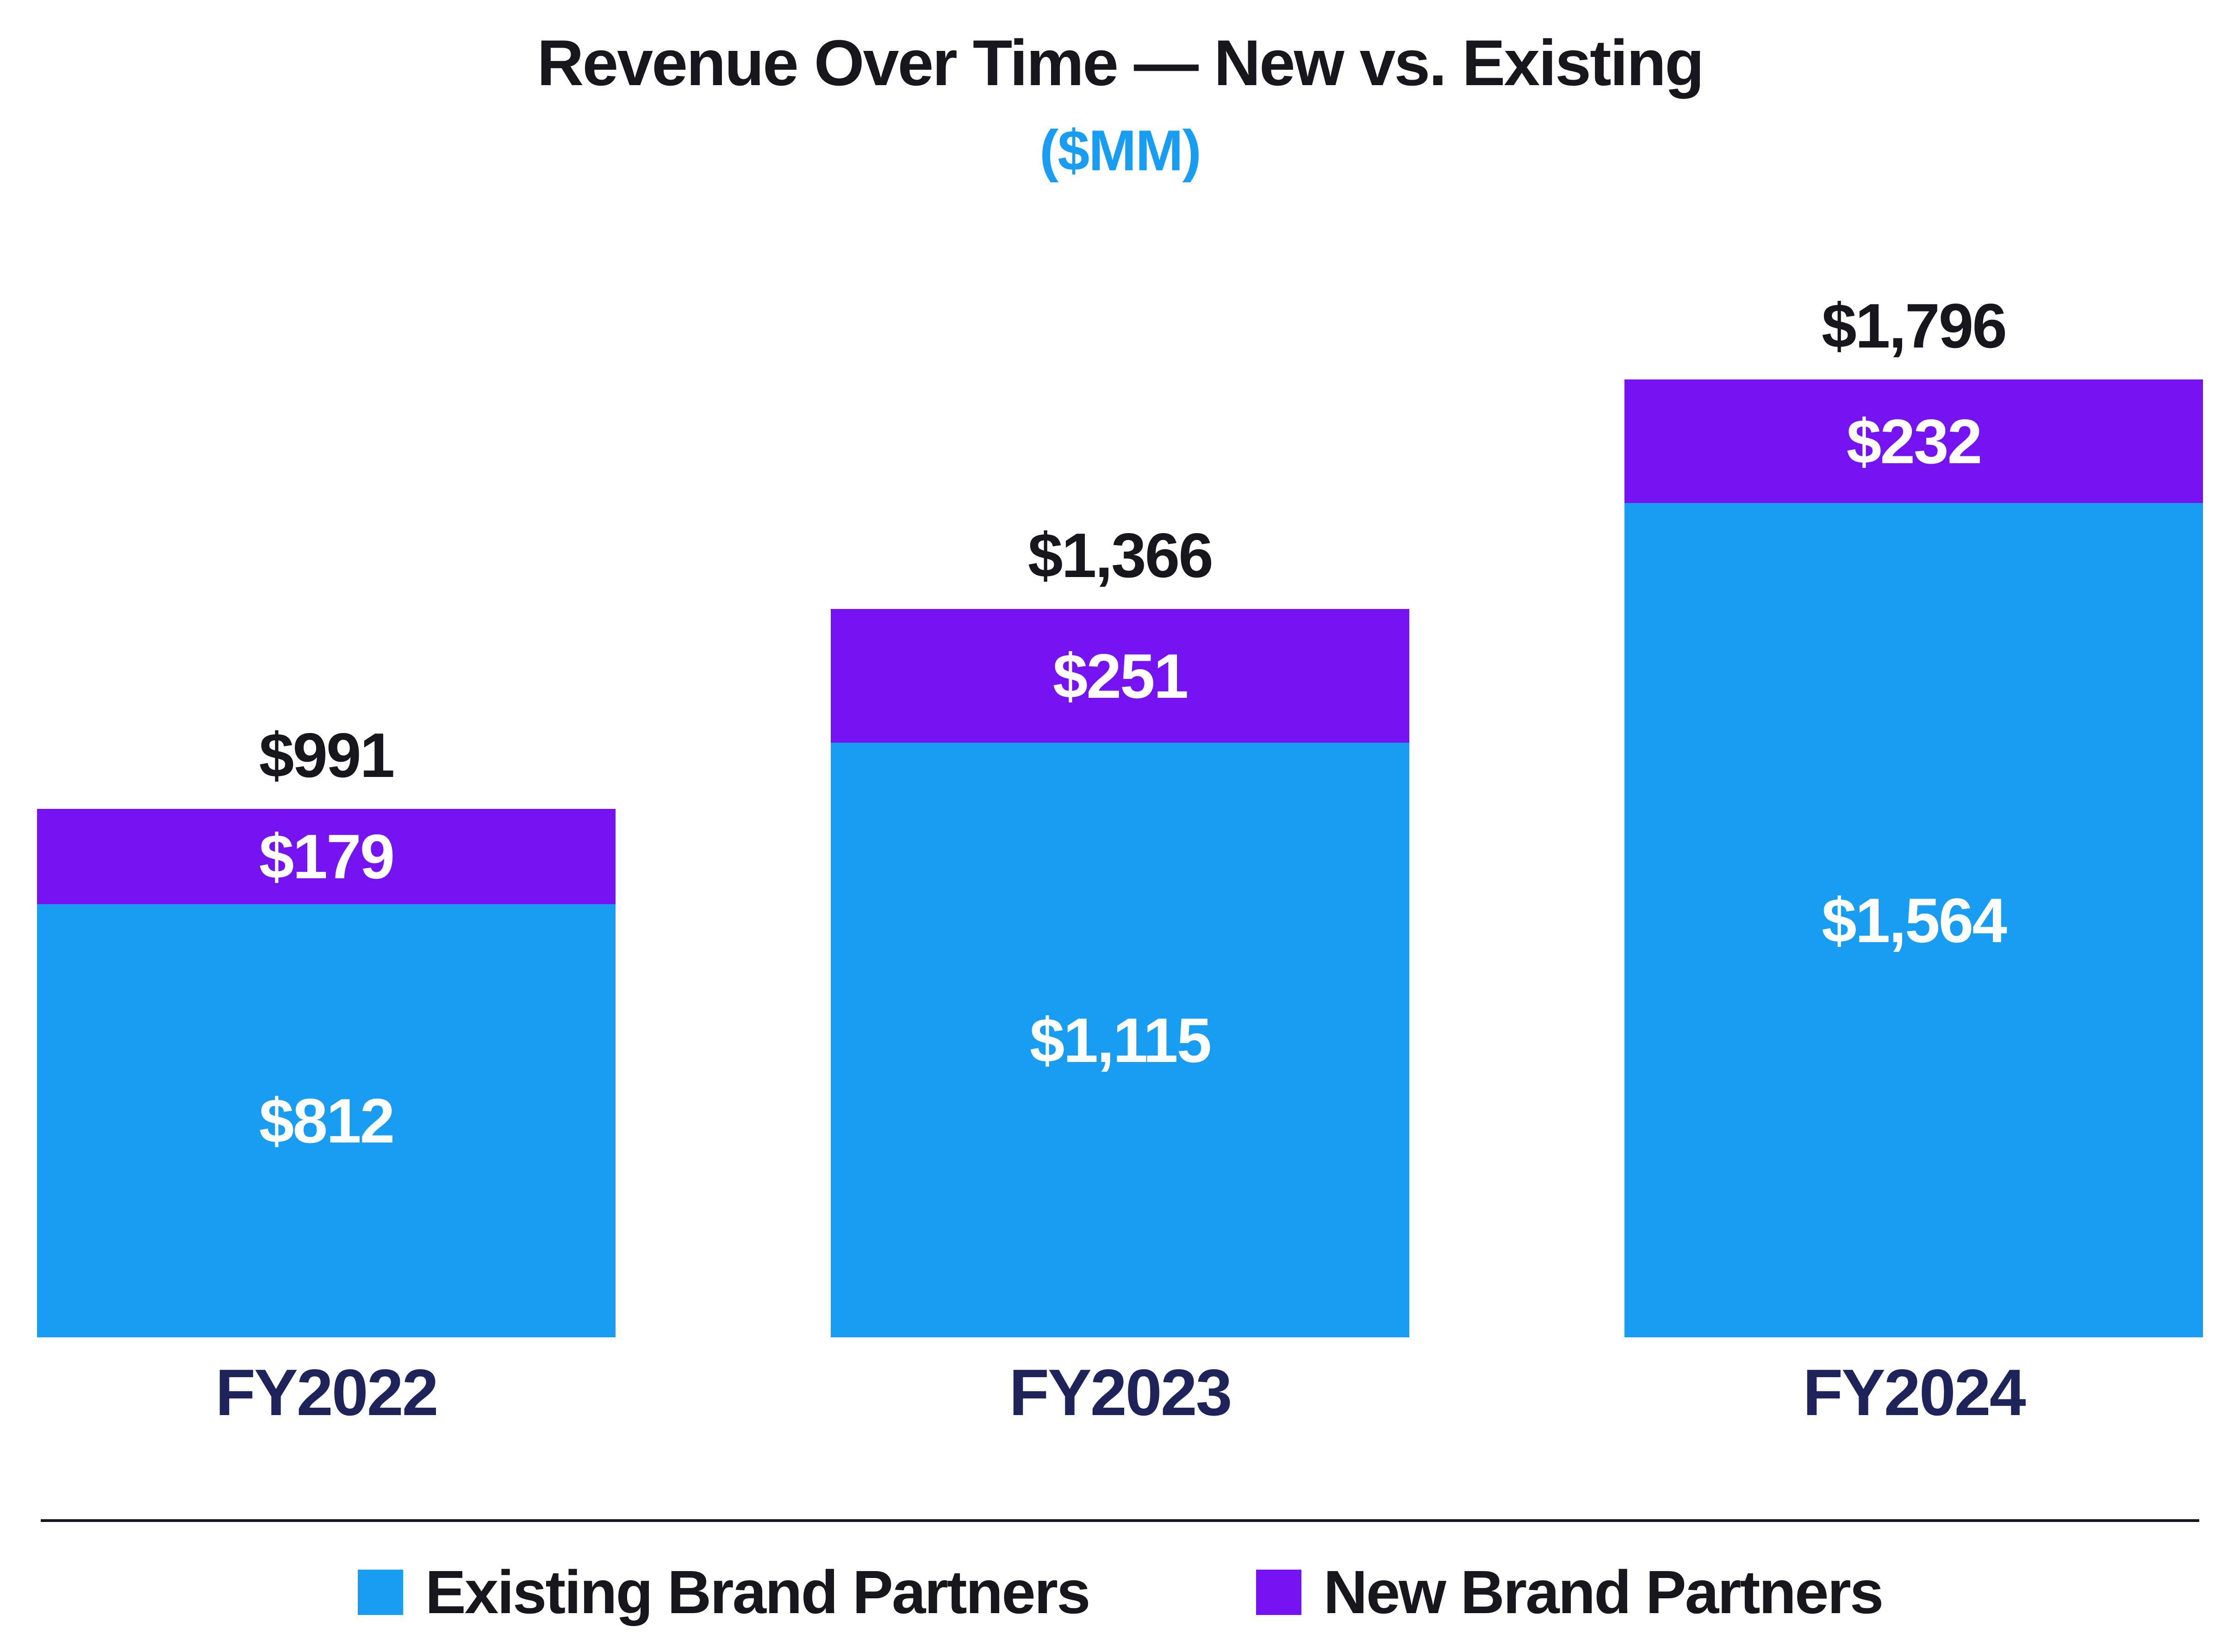  I want to click on segment-value-label: $812, so click(327, 1121).